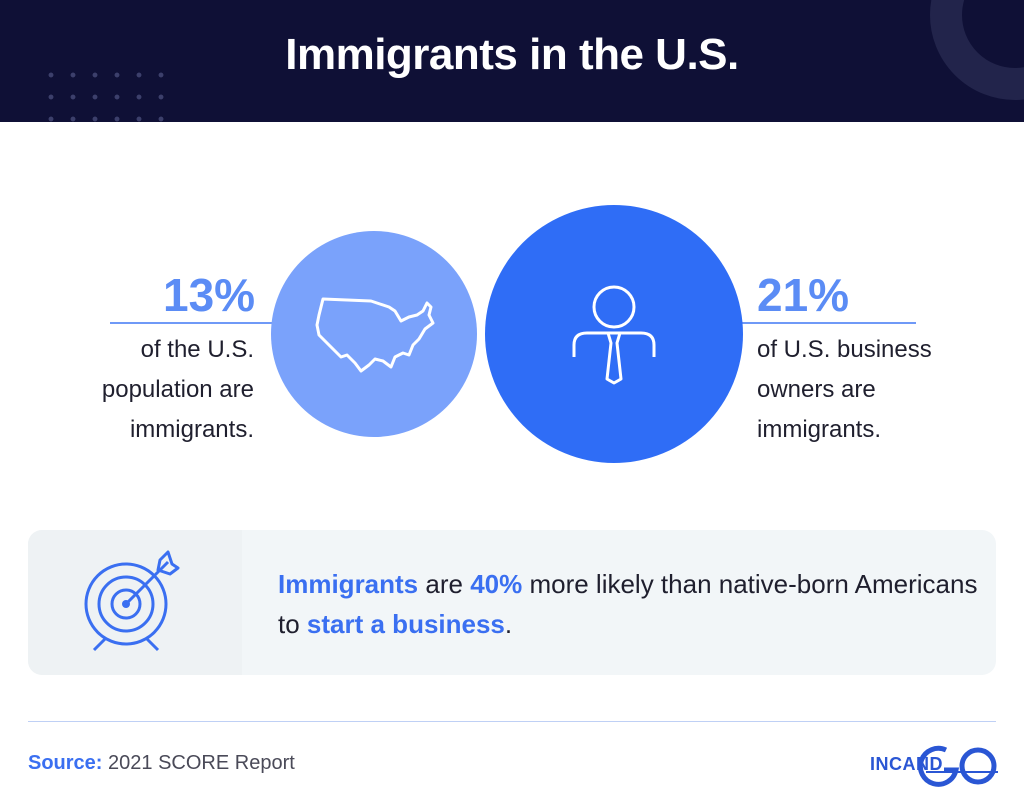  What do you see at coordinates (132, 601) in the screenshot?
I see `target-arrow-icon` at bounding box center [132, 601].